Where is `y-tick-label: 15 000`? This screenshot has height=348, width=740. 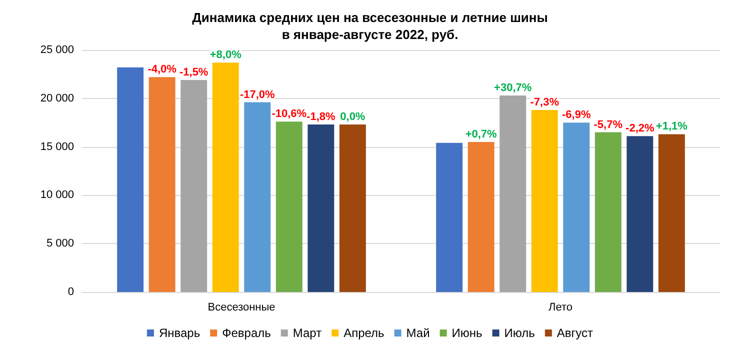
y-tick-label: 15 000 is located at coordinates (57, 146).